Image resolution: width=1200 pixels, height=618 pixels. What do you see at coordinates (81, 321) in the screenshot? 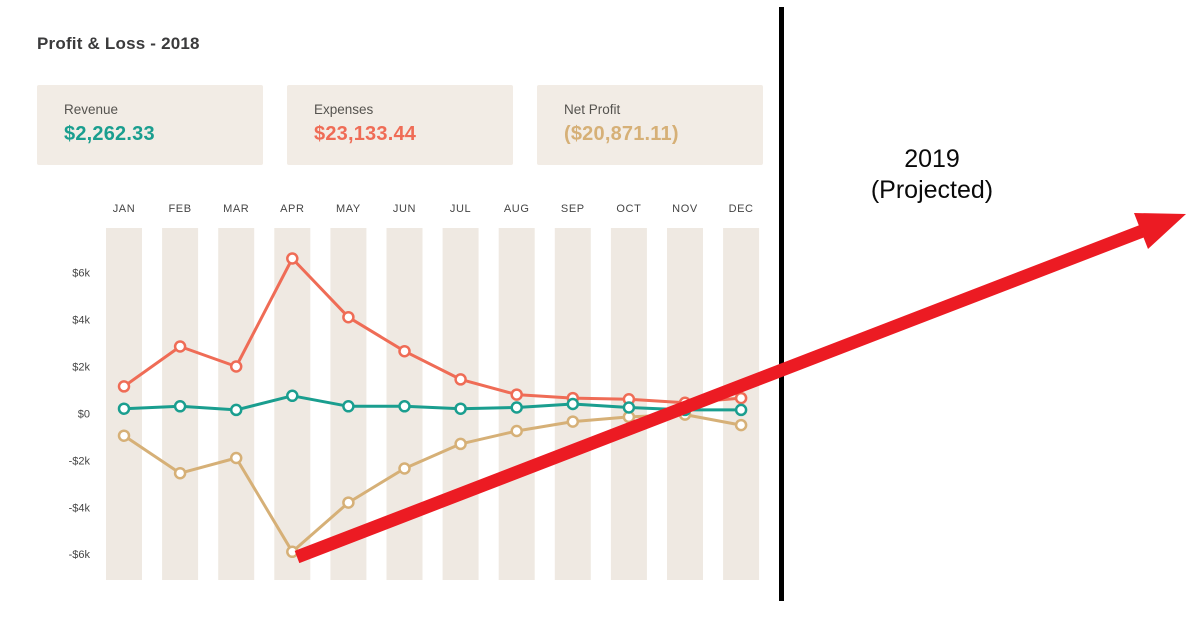
I see `y-axis-tick-label: $4k` at bounding box center [81, 321].